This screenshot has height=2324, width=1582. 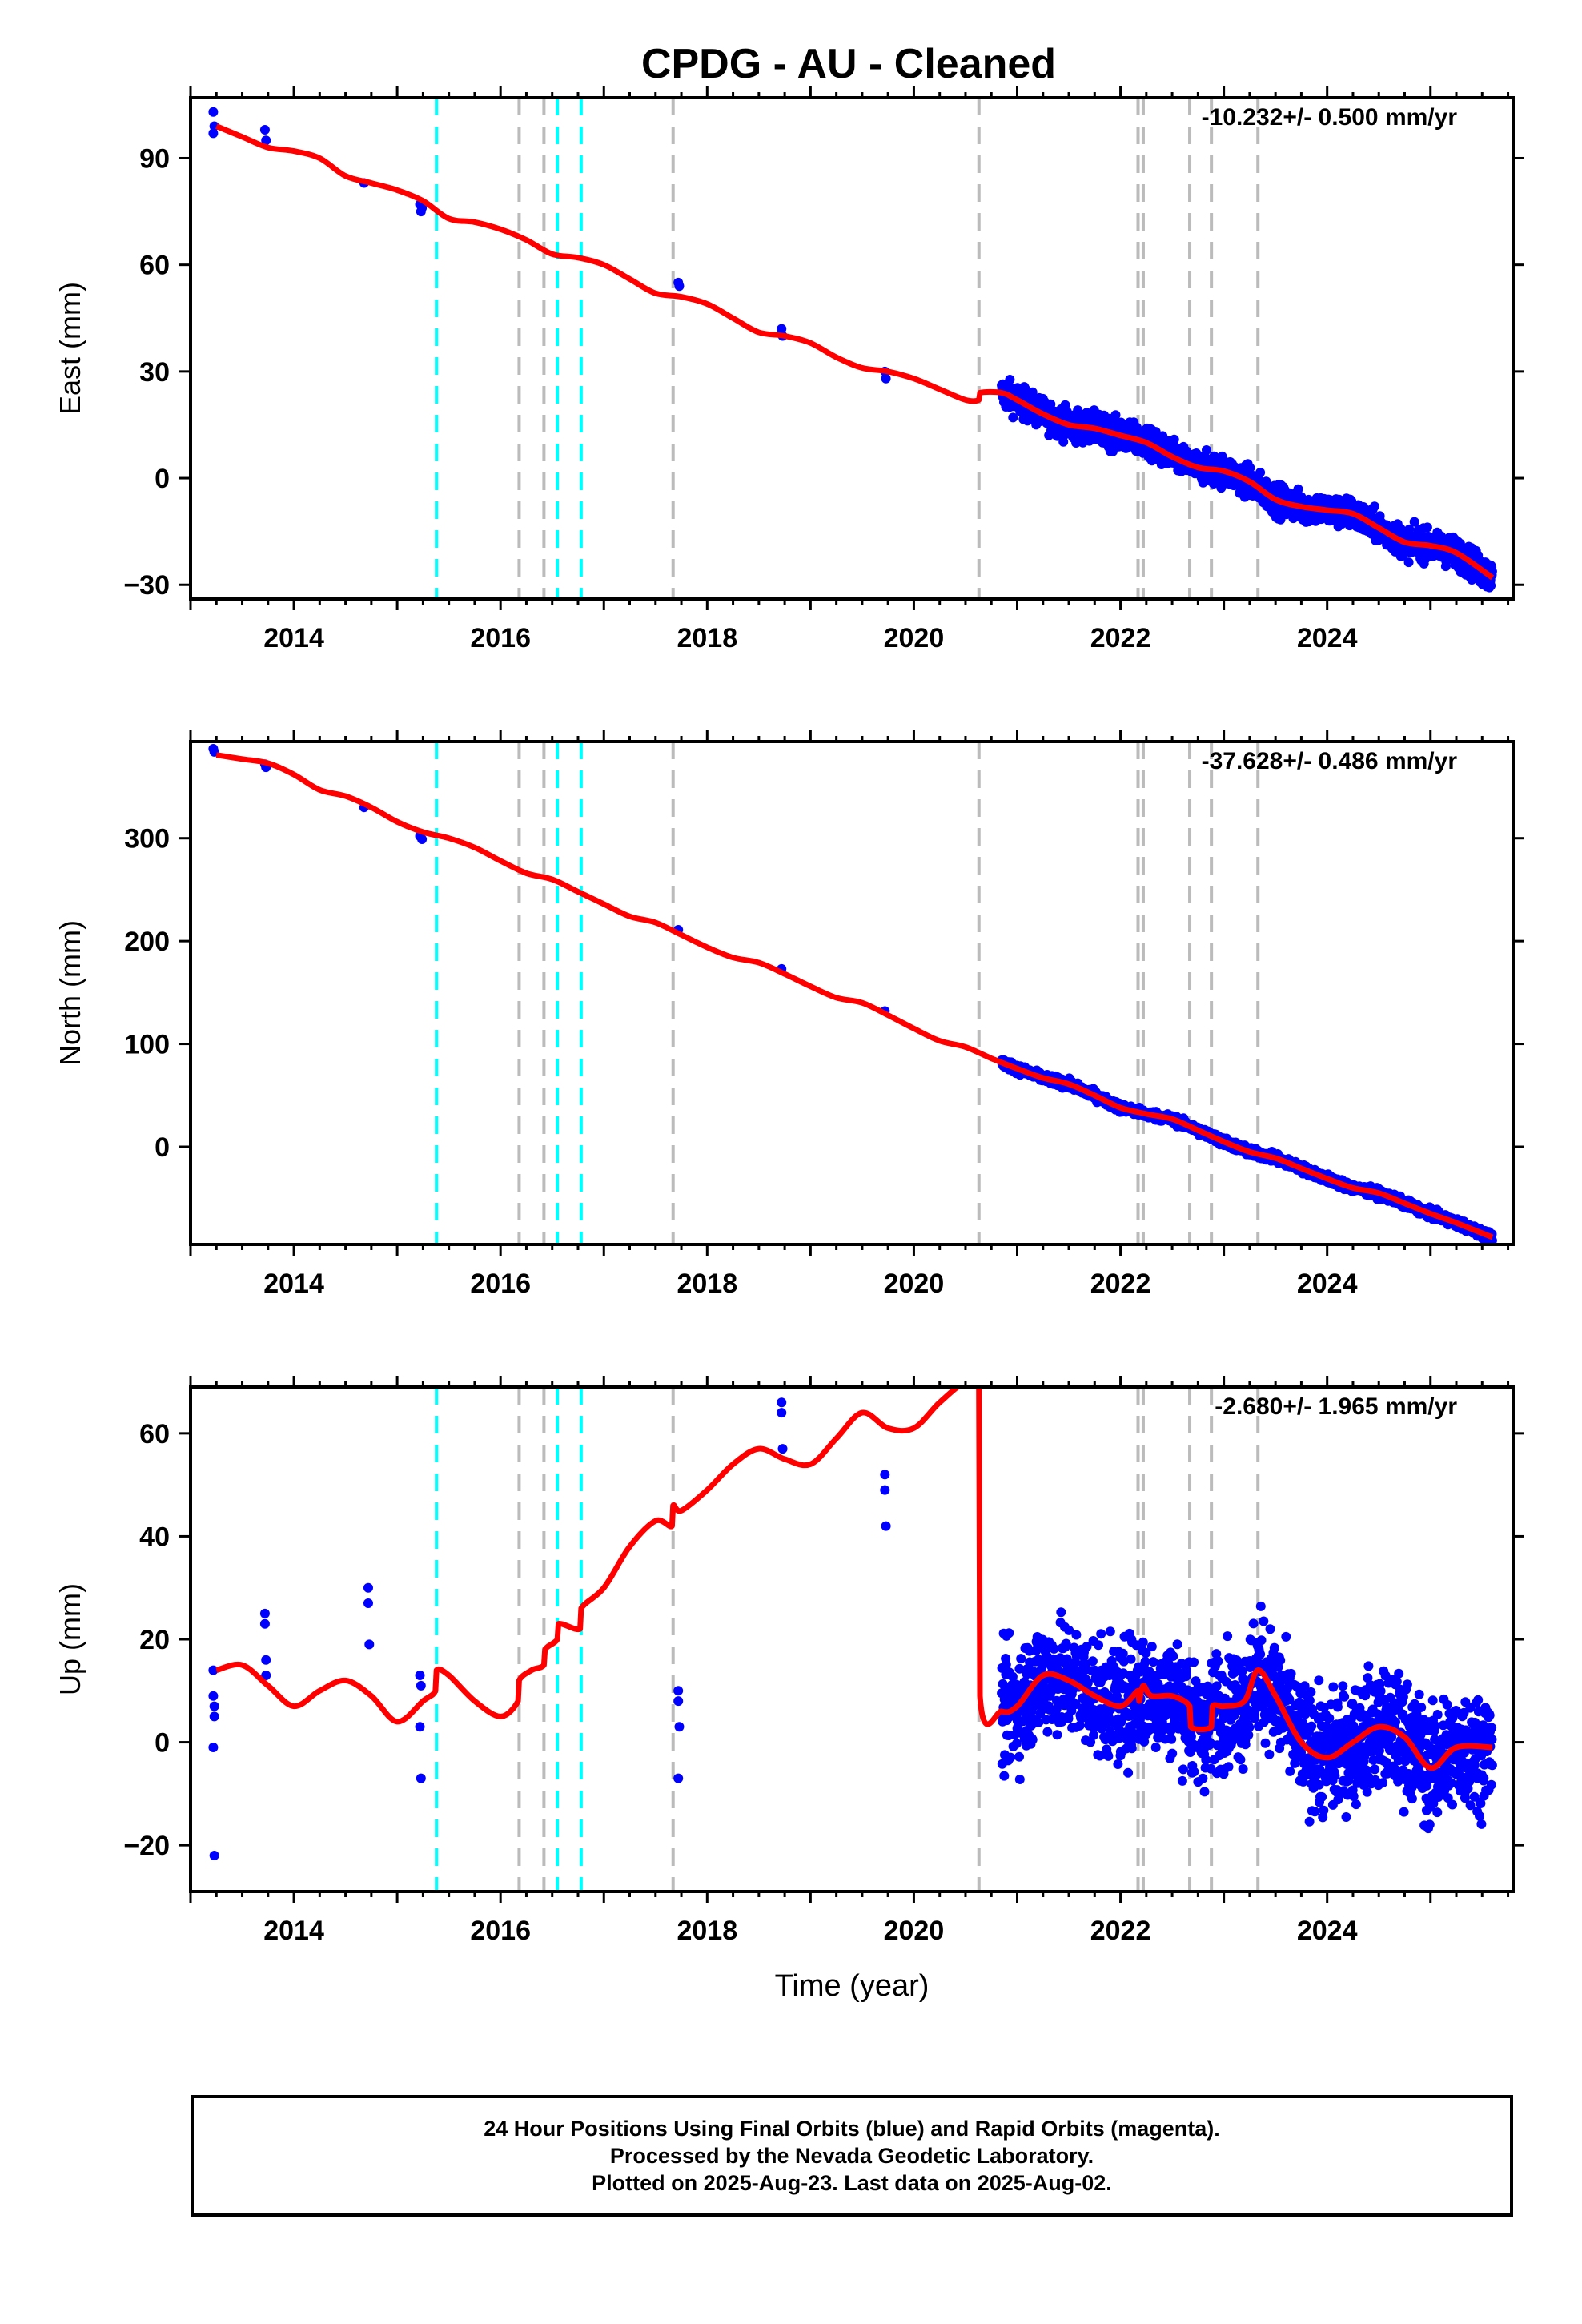 What do you see at coordinates (147, 1045) in the screenshot?
I see `y-tick-label: 100` at bounding box center [147, 1045].